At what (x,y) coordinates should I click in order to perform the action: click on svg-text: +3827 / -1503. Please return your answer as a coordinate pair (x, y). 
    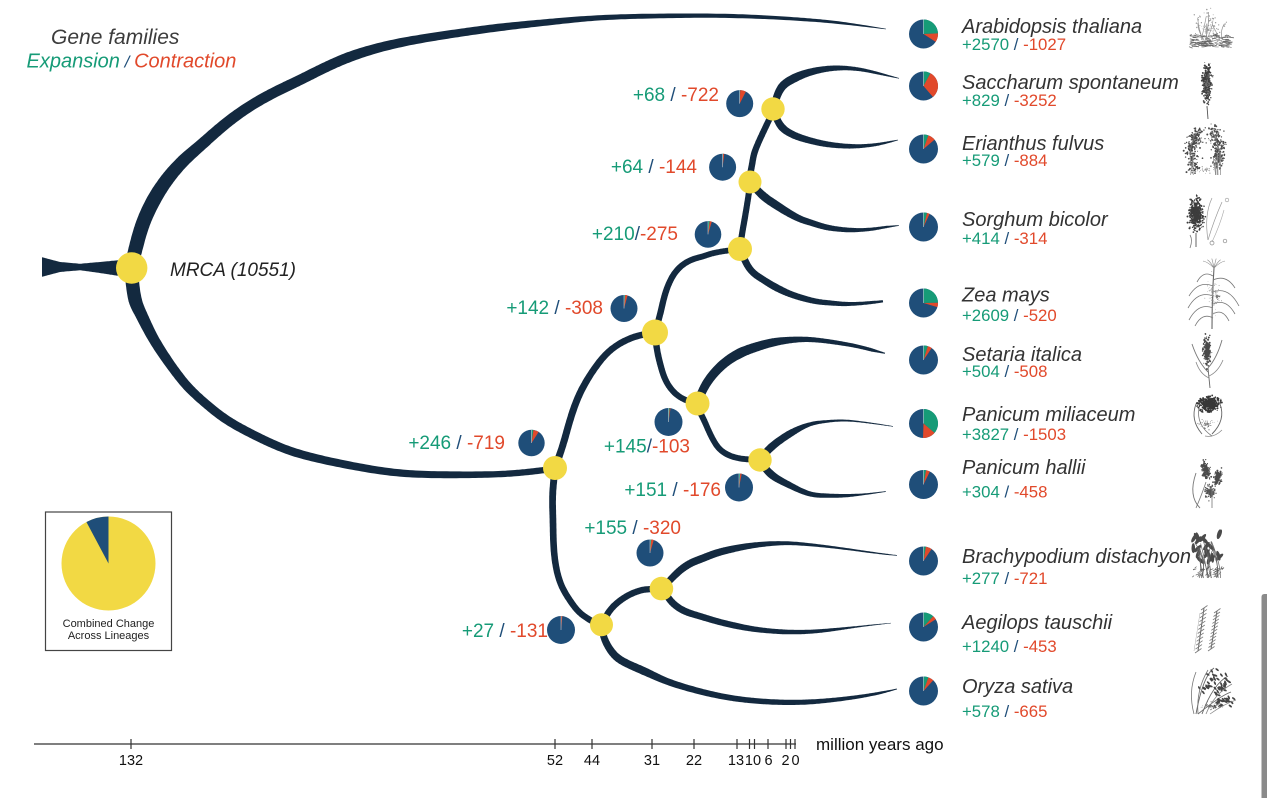
    Looking at the image, I should click on (1014, 434).